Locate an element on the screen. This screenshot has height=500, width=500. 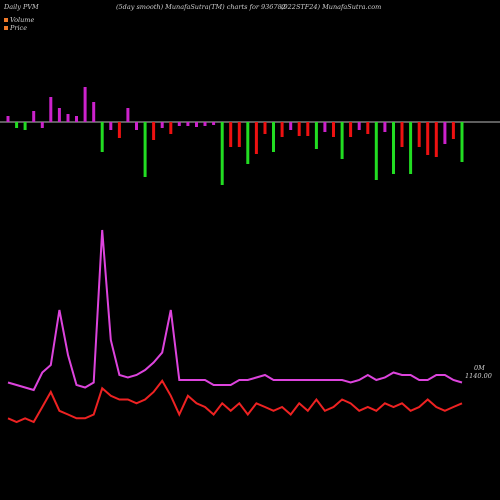
legend-price: Price is located at coordinates (15, 28).